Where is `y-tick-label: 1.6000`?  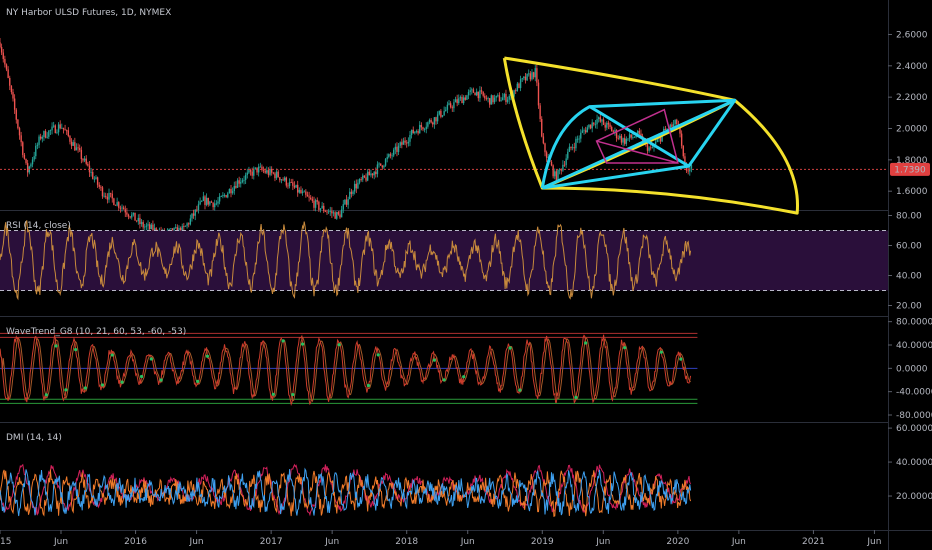
y-tick-label: 1.6000 is located at coordinates (912, 192).